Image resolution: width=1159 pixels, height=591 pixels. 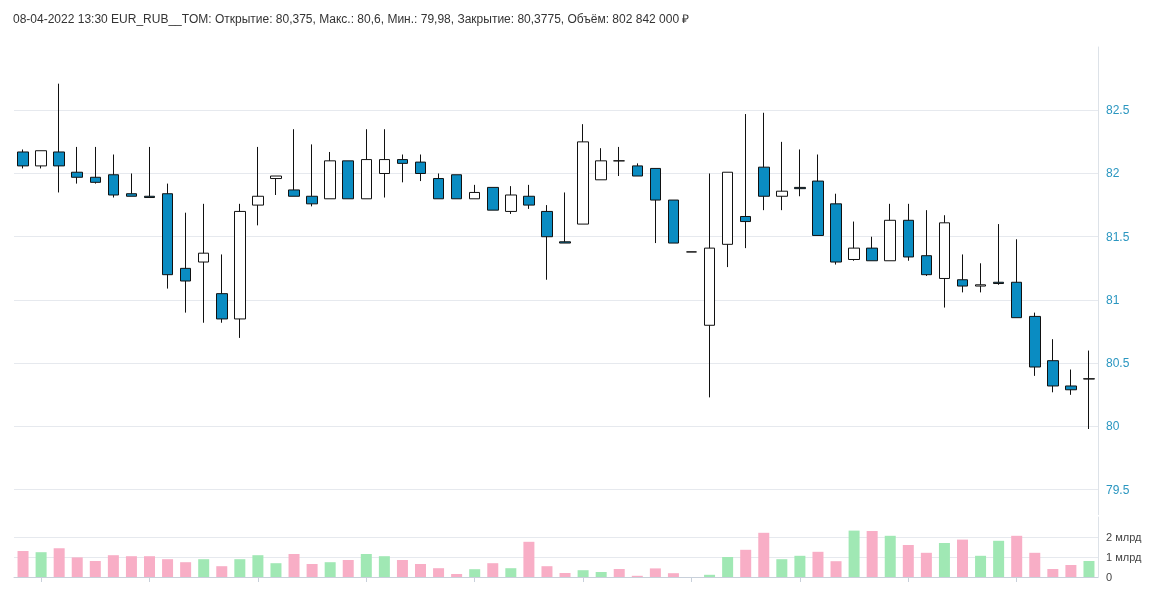 What do you see at coordinates (1124, 537) in the screenshot?
I see `y-tick-label: 2 млрд` at bounding box center [1124, 537].